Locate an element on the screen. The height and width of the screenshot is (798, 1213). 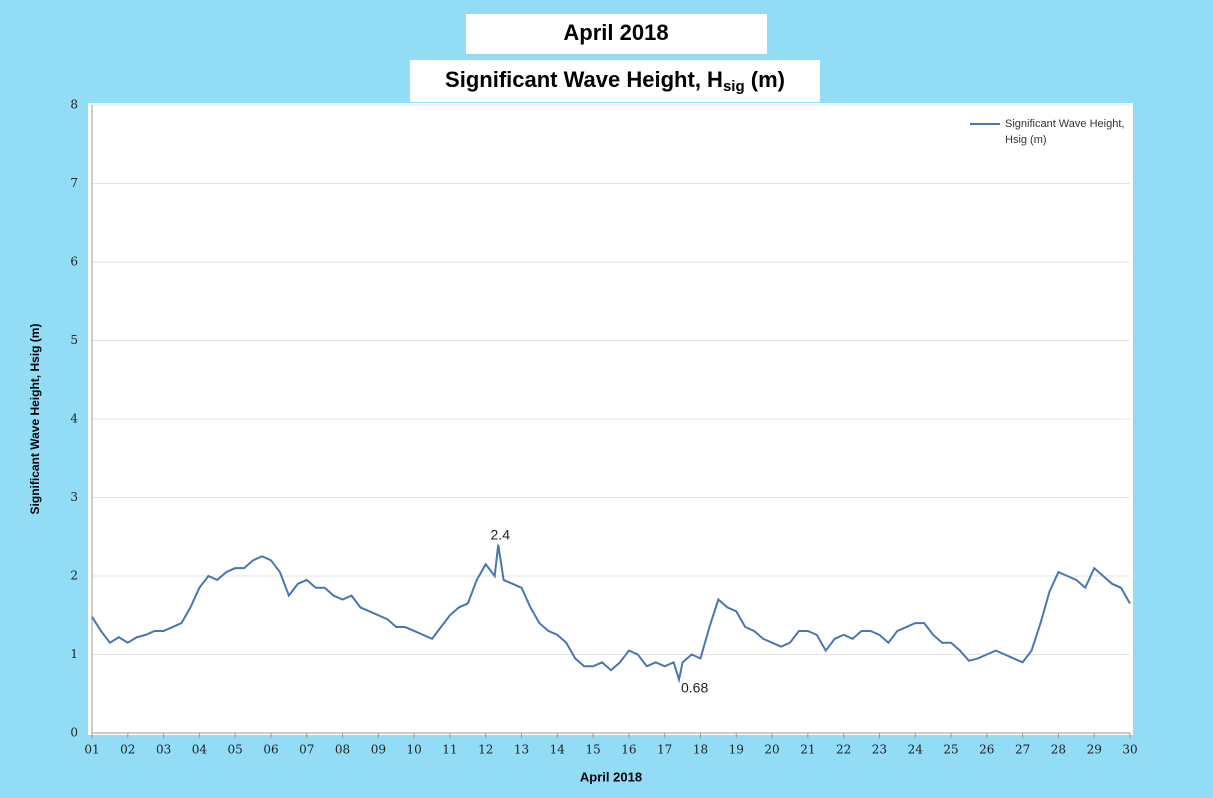
subtitle-box is located at coordinates (615, 81).